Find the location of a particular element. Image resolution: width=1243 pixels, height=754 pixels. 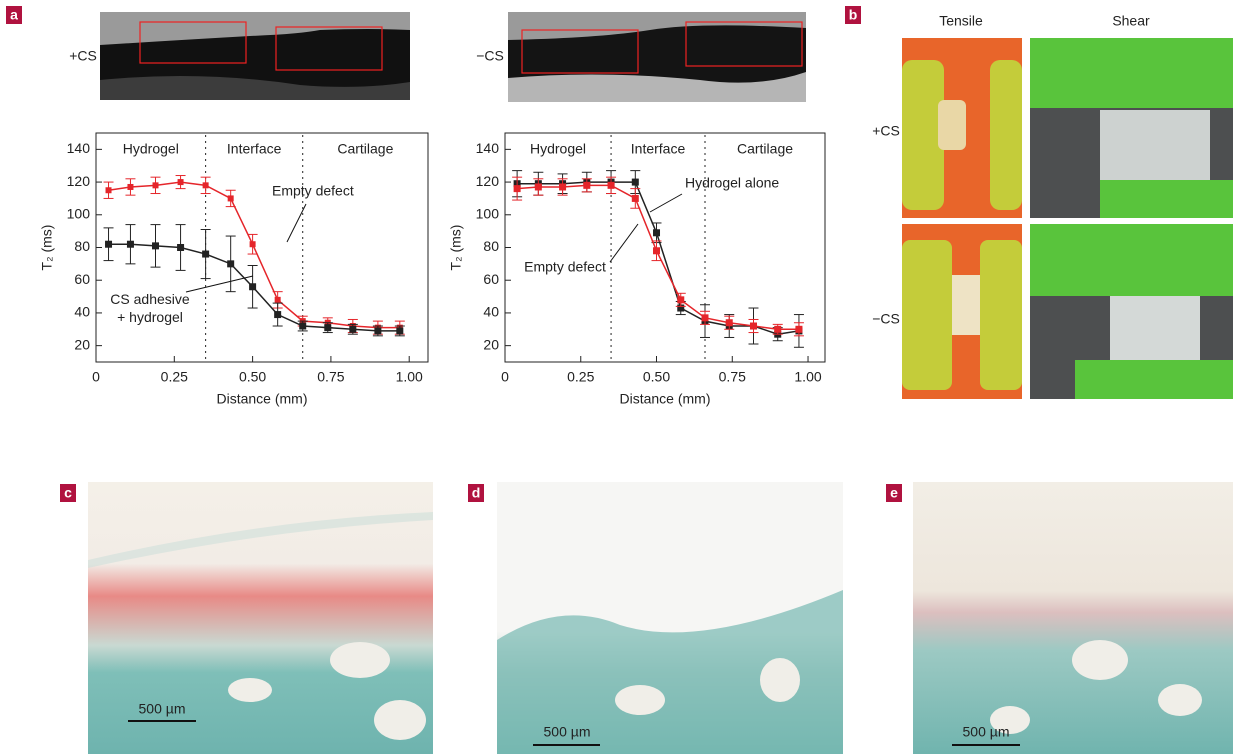

series-label: Hydrogel alone is located at coordinates (732, 183).